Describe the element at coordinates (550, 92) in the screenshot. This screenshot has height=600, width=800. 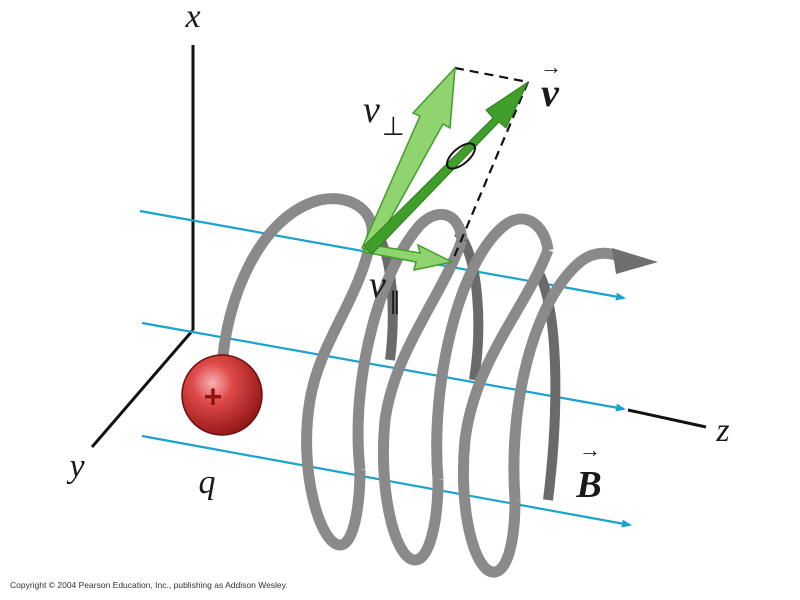
I see `velocity-label: v` at that location.